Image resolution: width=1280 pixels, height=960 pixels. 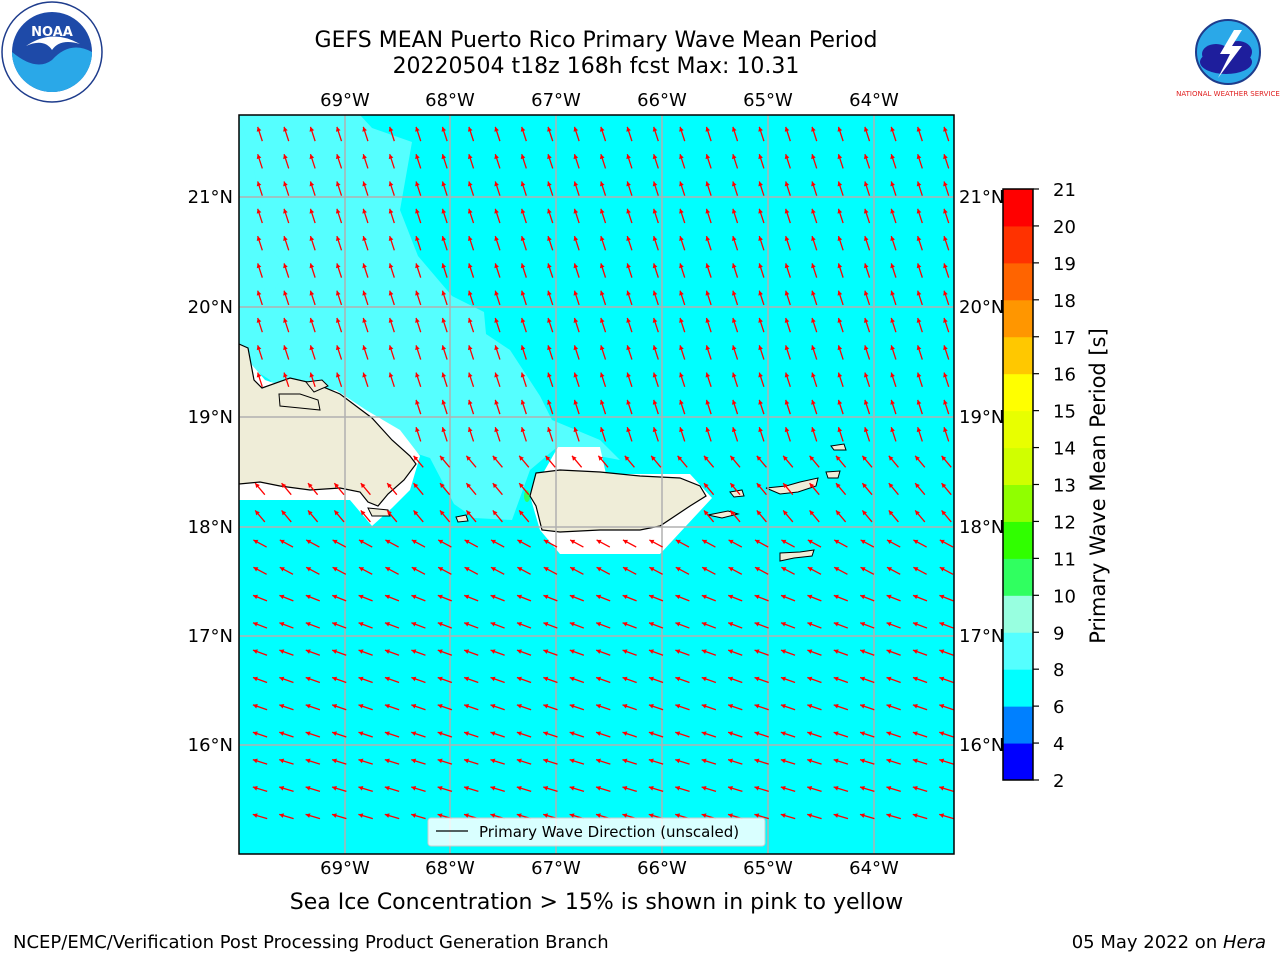 What do you see at coordinates (210, 745) in the screenshot?
I see `lat-label-left-5: 16°N` at bounding box center [210, 745].